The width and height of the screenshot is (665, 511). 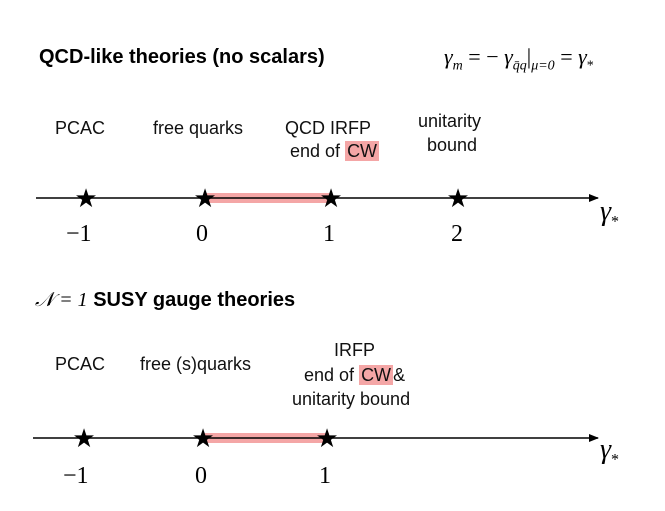 What do you see at coordinates (590, 66) in the screenshot?
I see `gamma-star-sub: *` at bounding box center [590, 66].